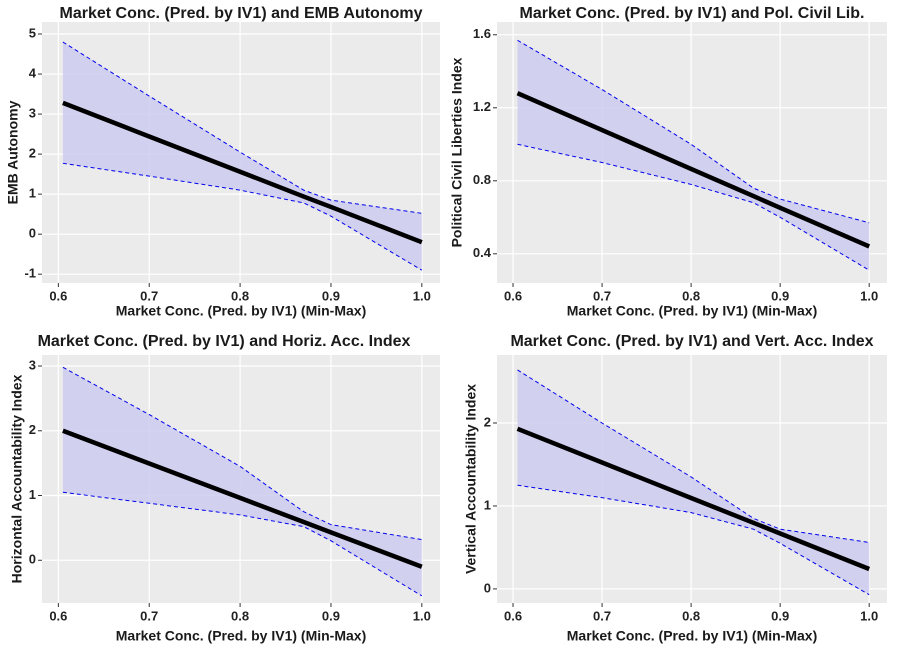 The height and width of the screenshot is (651, 897). What do you see at coordinates (482, 106) in the screenshot?
I see `y-tick-label: 1.2` at bounding box center [482, 106].